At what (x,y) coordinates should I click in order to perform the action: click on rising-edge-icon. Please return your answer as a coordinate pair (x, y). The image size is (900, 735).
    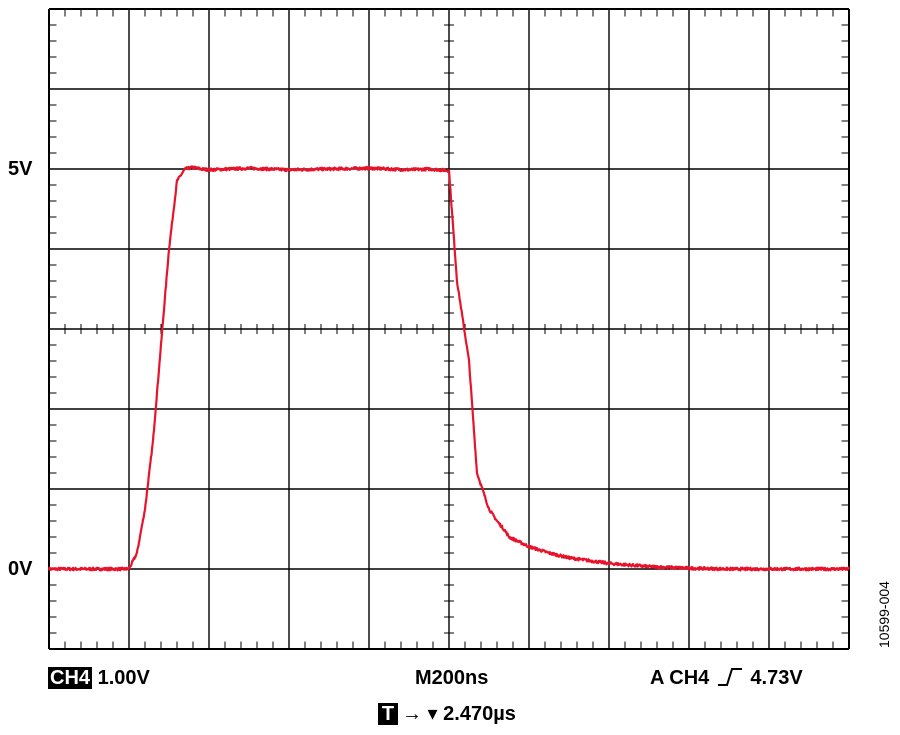
    Looking at the image, I should click on (729, 677).